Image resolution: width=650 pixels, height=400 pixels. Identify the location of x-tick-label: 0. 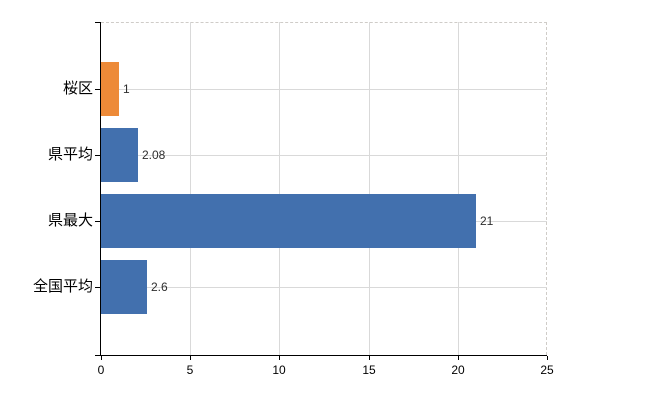
(101, 370).